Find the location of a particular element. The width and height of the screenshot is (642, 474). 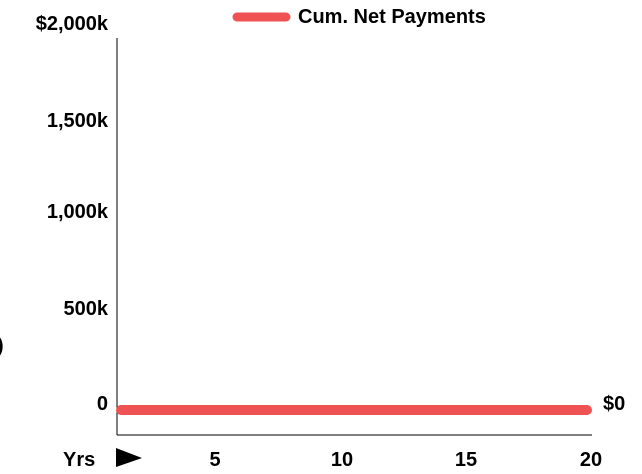

y-tick-labels: $2,000k 1,500k 1,000k 500k 0 is located at coordinates (72, 214).